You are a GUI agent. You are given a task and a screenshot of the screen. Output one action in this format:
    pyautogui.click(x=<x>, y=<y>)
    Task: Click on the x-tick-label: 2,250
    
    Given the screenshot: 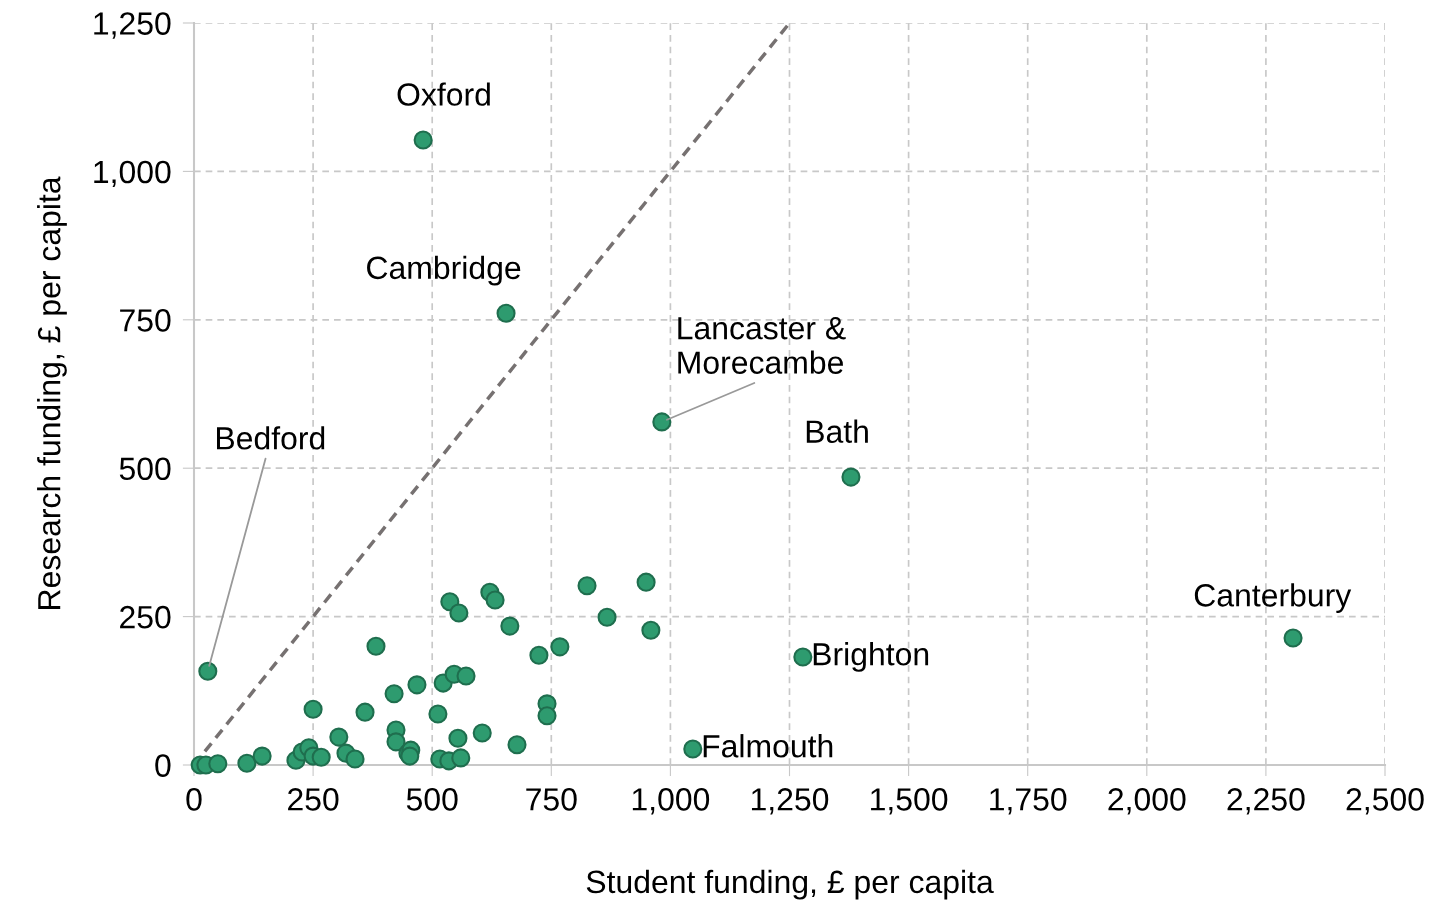 What is the action you would take?
    pyautogui.click(x=1266, y=801)
    